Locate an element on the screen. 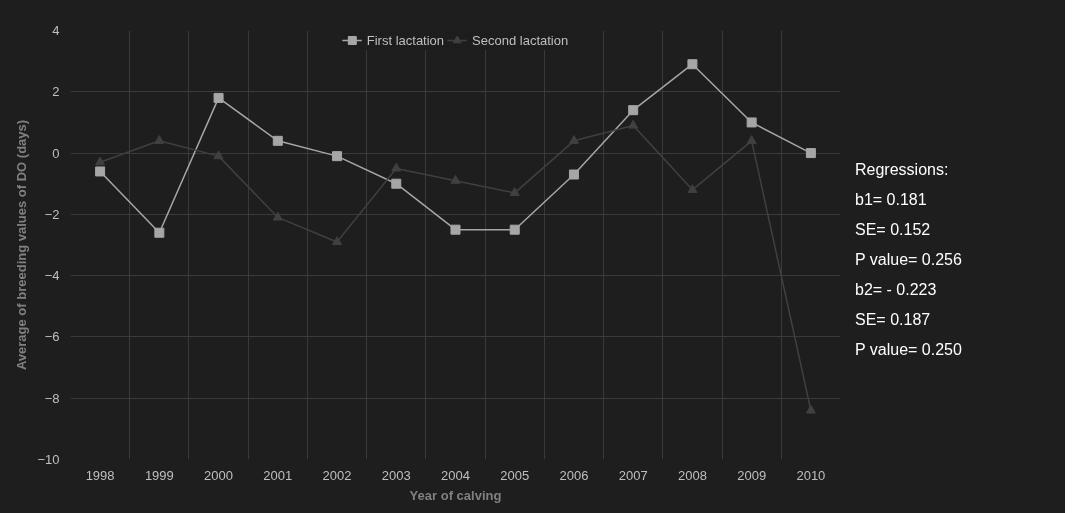 This screenshot has width=1073, height=513. text: b2= - 0.223 is located at coordinates (896, 289).